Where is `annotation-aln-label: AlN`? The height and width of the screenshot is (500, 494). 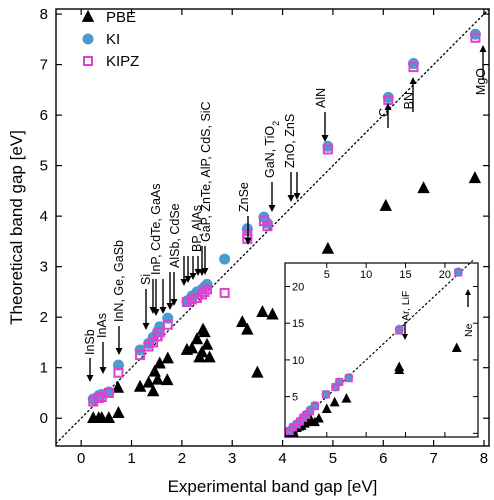 annotation-aln-label: AlN is located at coordinates (321, 98).